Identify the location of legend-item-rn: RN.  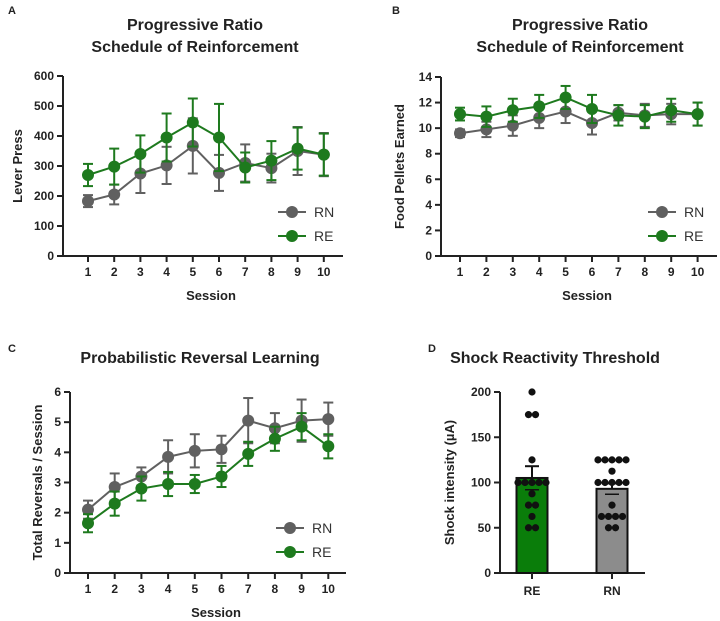
(676, 212).